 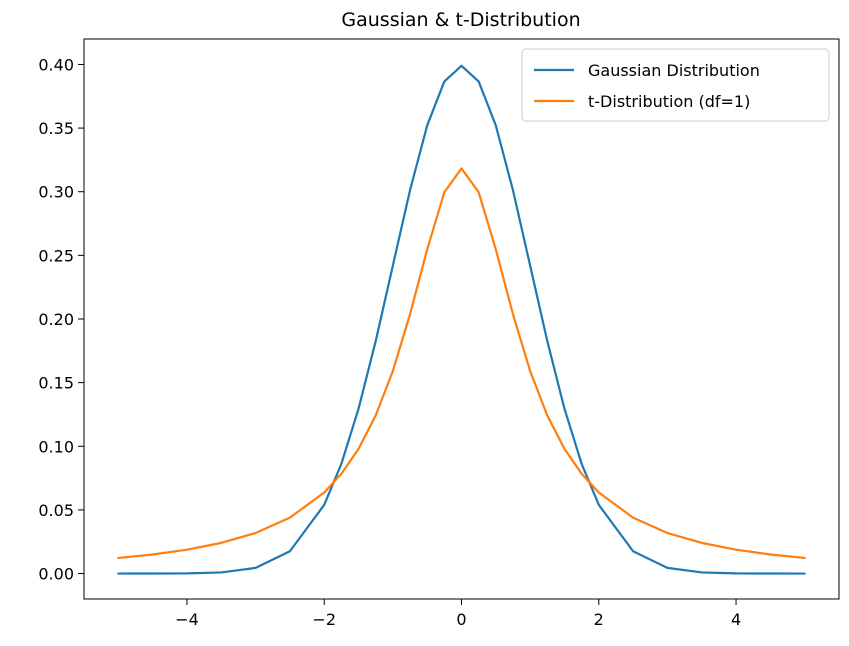 I want to click on x-tick-label: 2, so click(x=599, y=619).